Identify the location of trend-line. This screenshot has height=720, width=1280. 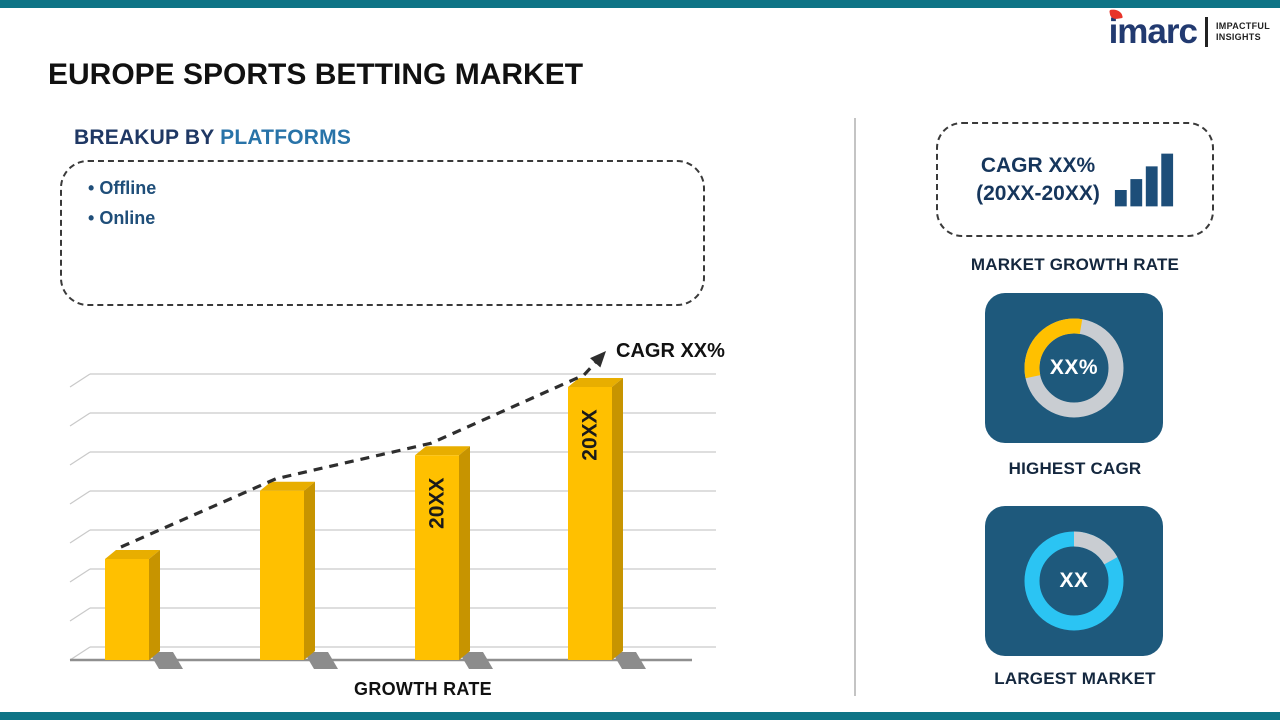
(360, 453).